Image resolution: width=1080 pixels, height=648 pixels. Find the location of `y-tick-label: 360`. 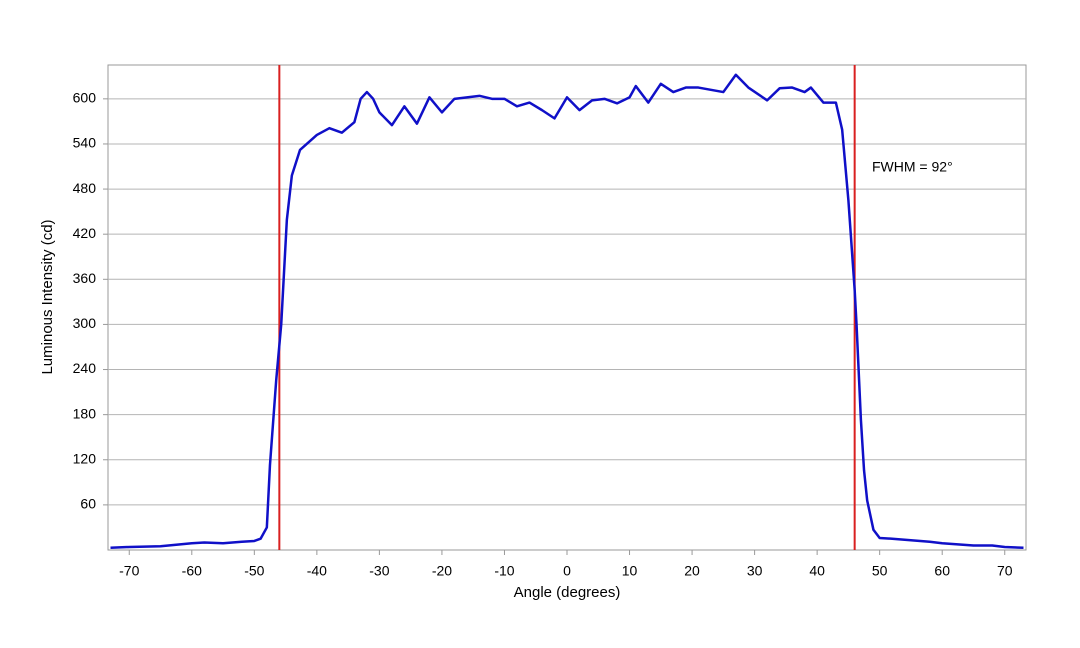

y-tick-label: 360 is located at coordinates (85, 278).